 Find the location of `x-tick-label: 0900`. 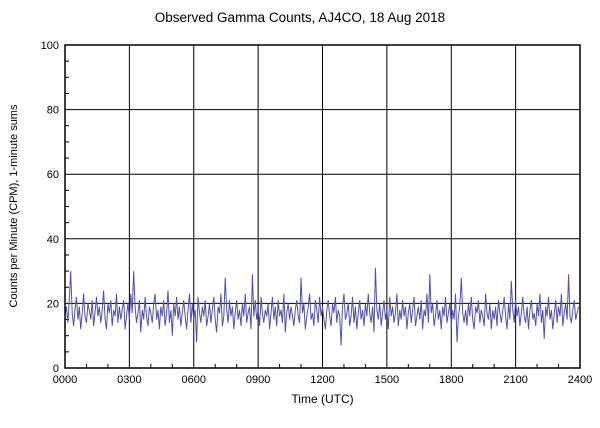

x-tick-label: 0900 is located at coordinates (258, 380).